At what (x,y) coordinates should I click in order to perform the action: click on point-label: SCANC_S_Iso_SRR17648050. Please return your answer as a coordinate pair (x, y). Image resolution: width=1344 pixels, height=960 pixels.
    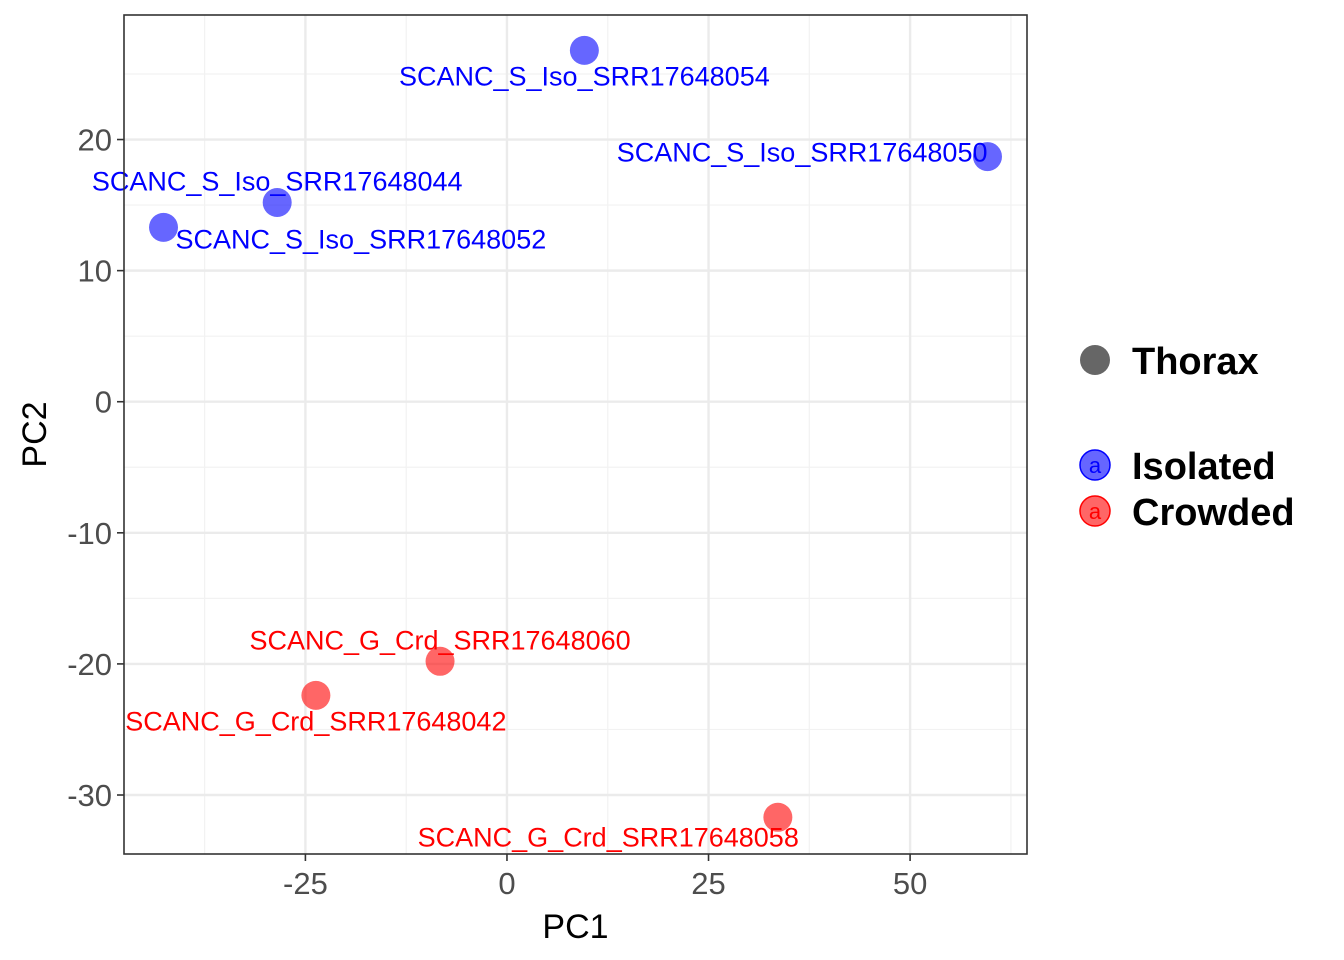
    Looking at the image, I should click on (802, 153).